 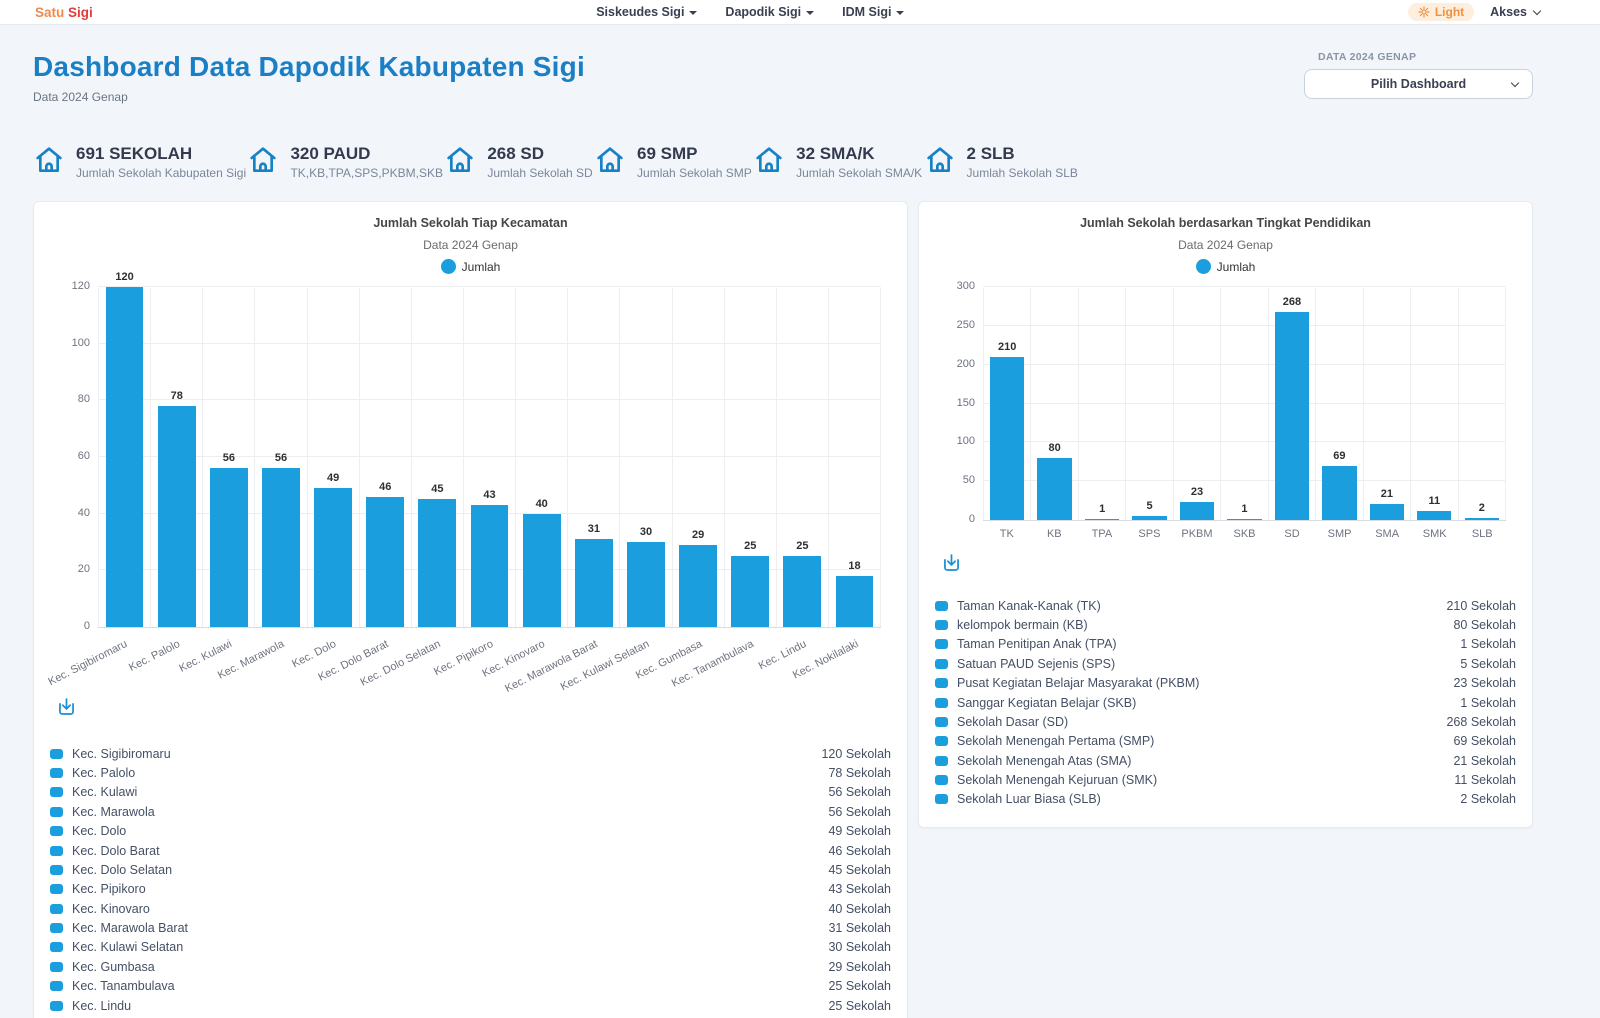 What do you see at coordinates (470, 947) in the screenshot?
I see `legend-list-item: Kec. Kulawi Selatan 30 Sekolah` at bounding box center [470, 947].